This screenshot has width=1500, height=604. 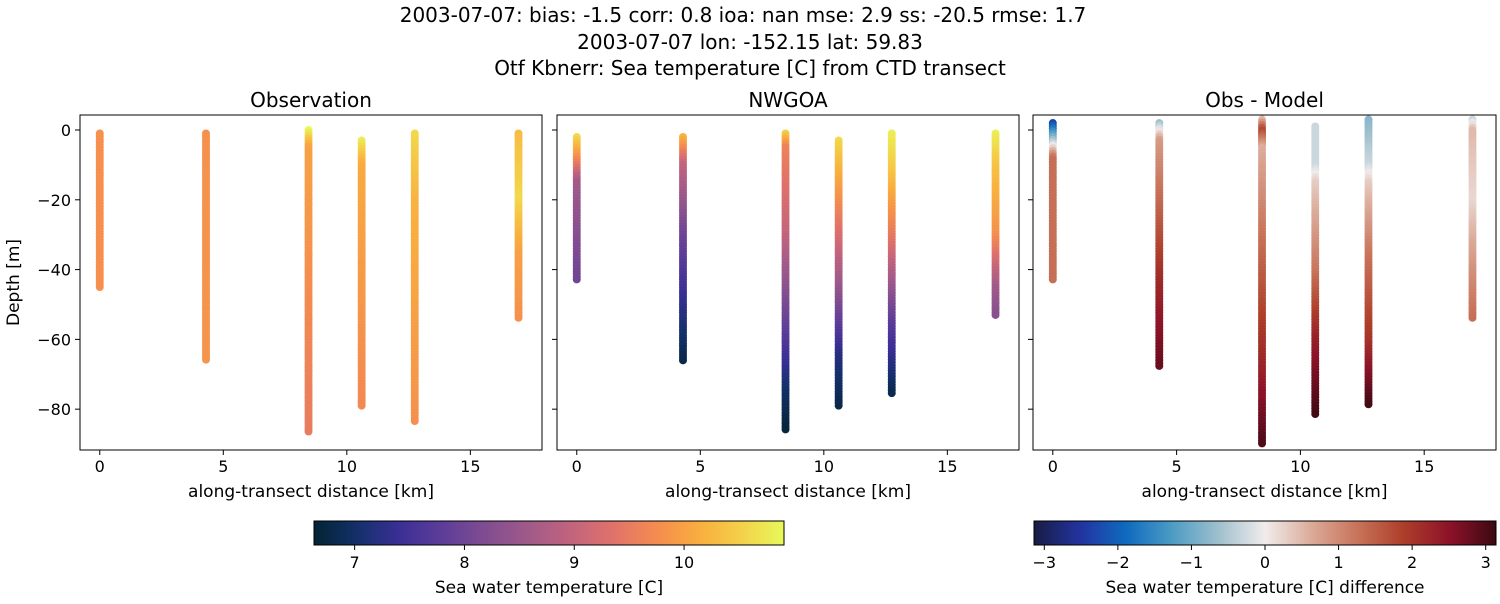 I want to click on colorbar-label: Sea water temperature [C], so click(x=549, y=588).